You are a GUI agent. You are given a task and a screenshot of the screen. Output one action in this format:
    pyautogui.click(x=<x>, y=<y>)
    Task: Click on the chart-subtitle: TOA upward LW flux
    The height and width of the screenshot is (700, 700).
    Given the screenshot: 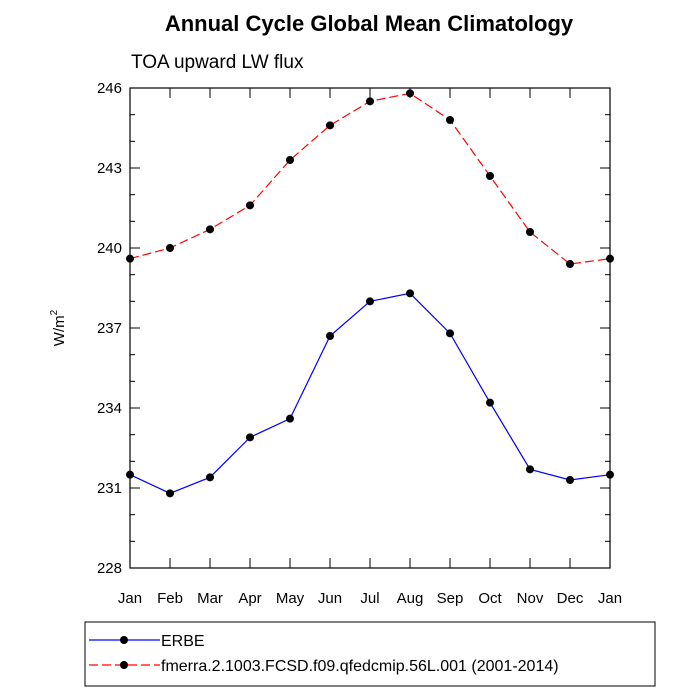 What is the action you would take?
    pyautogui.click(x=217, y=62)
    